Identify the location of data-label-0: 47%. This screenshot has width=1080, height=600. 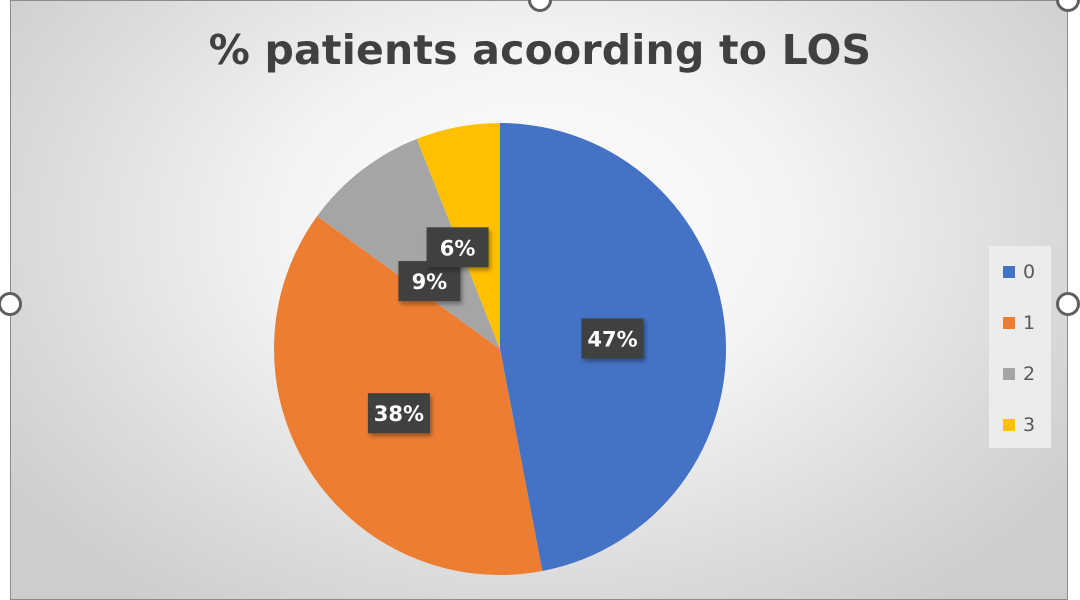
(612, 338).